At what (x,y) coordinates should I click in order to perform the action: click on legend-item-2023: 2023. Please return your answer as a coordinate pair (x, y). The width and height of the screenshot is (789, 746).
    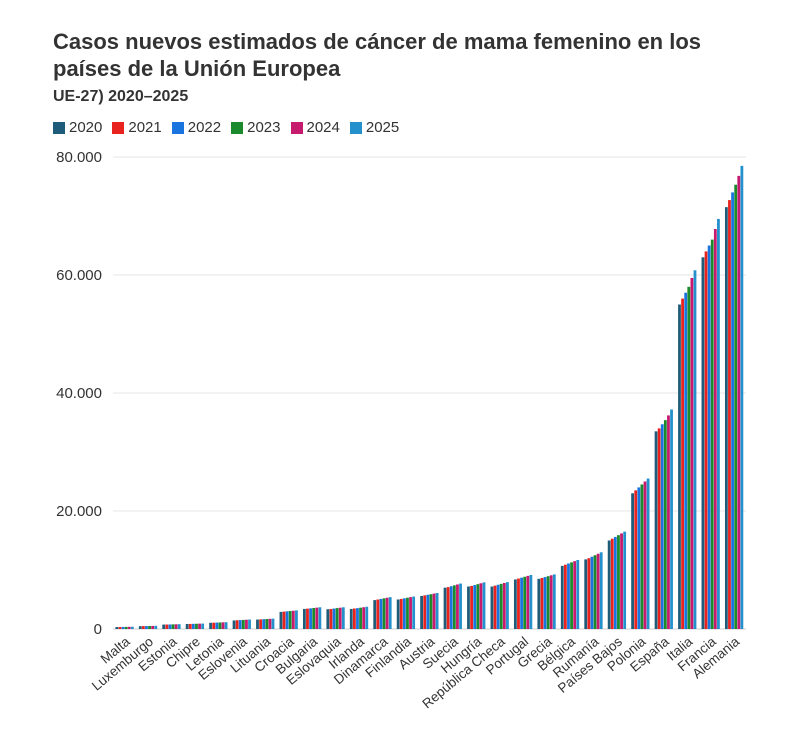
    Looking at the image, I should click on (256, 127).